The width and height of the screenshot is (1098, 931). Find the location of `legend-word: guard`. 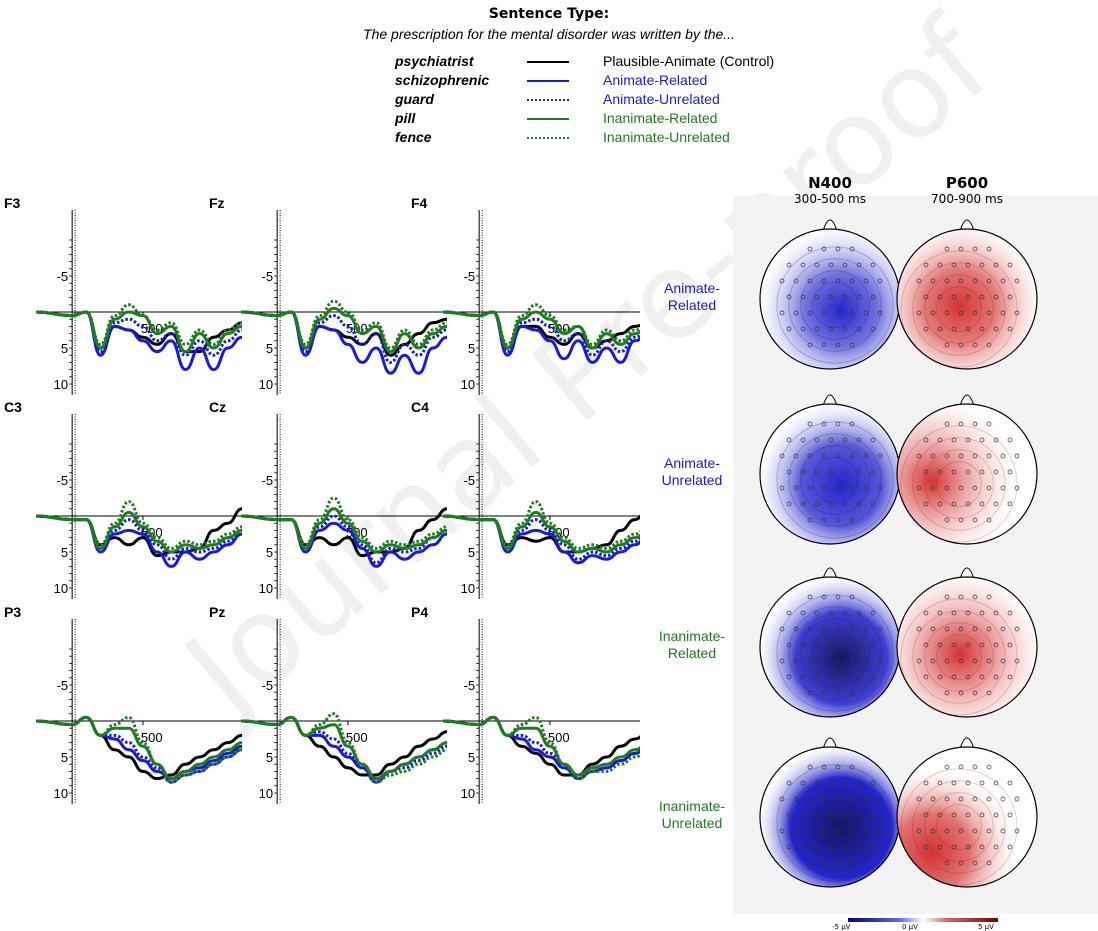

legend-word: guard is located at coordinates (414, 99).